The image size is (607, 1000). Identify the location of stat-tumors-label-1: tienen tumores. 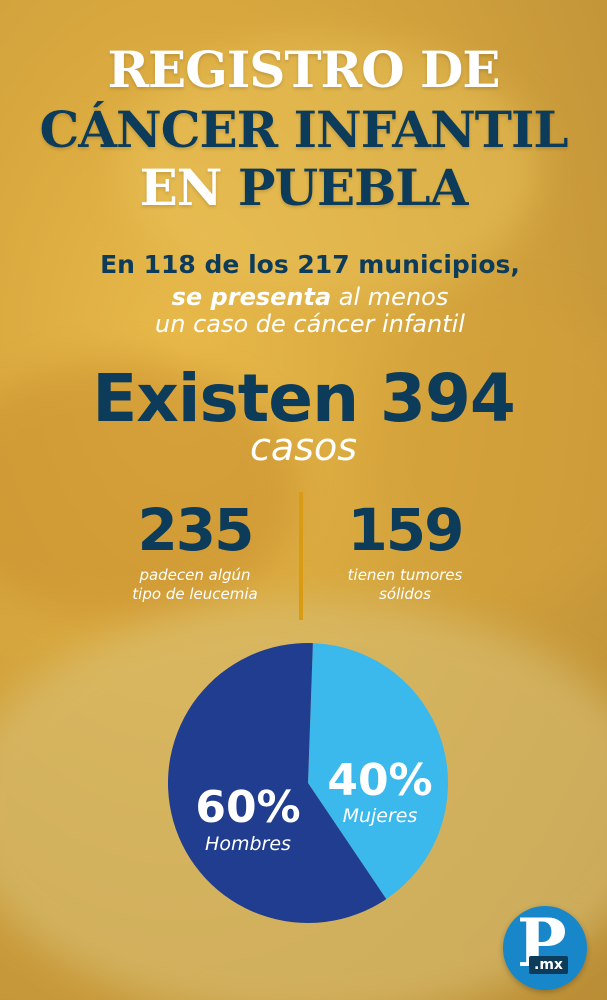
(405, 575).